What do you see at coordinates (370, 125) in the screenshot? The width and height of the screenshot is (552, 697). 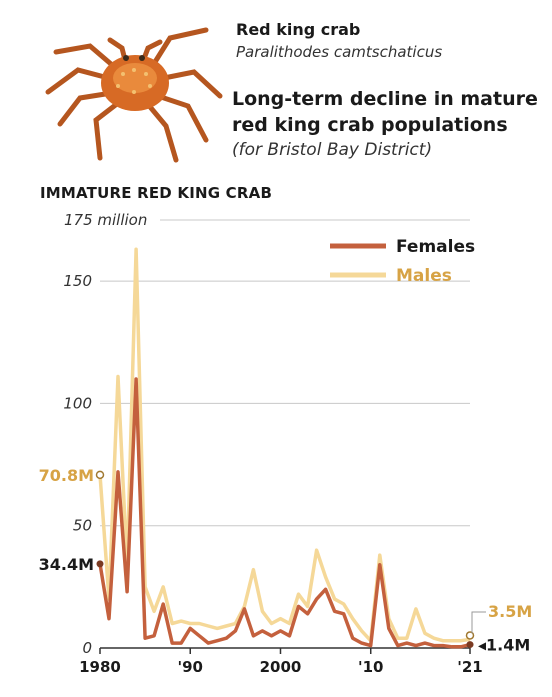 I see `headline-line-2: red king crab populations` at bounding box center [370, 125].